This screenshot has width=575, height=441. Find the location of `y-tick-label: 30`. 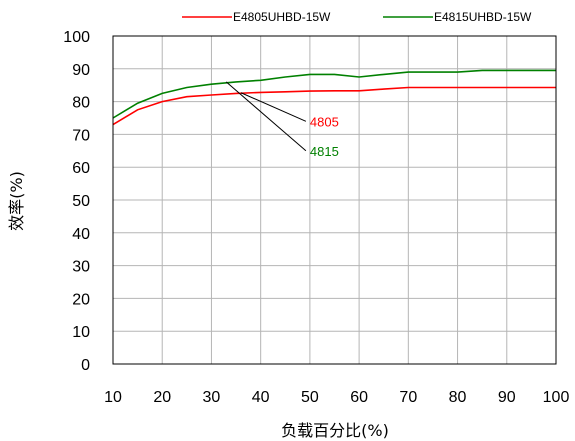

y-tick-label: 30 is located at coordinates (81, 267).